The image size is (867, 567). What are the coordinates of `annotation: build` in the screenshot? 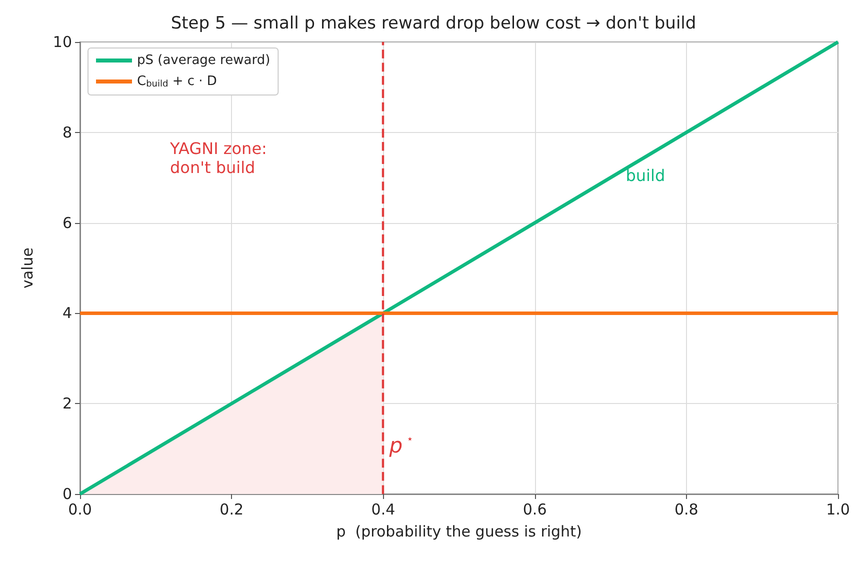 It's located at (646, 175).